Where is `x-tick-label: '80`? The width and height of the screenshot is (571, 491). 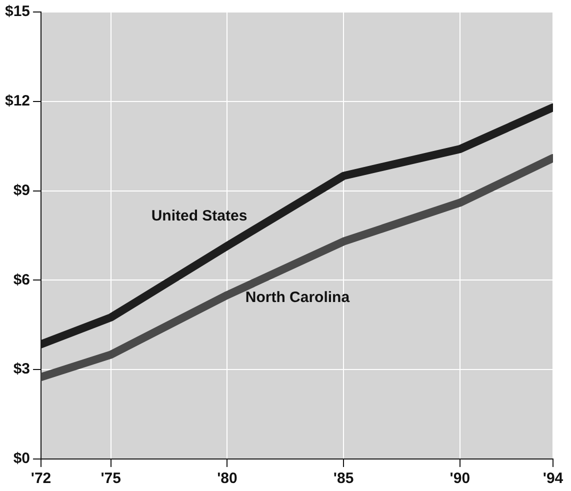 x-tick-label: '80 is located at coordinates (227, 479).